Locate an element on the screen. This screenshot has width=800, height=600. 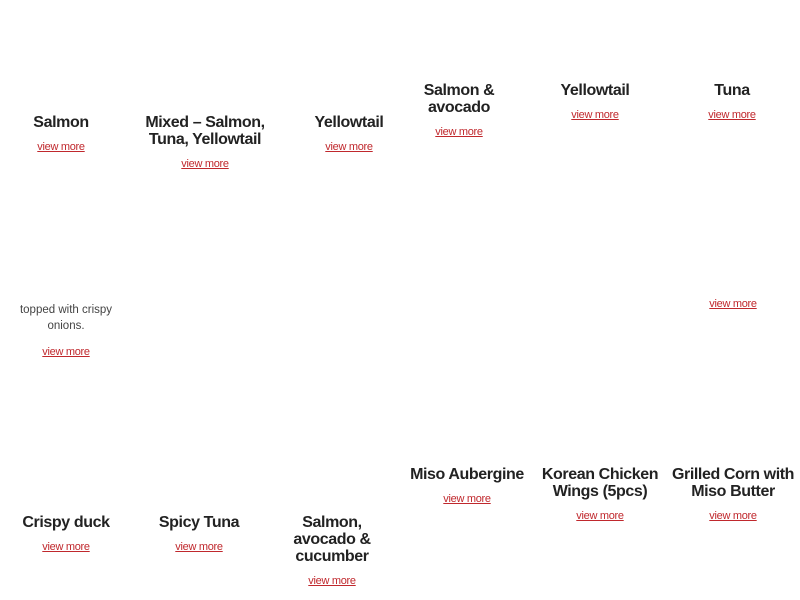
item-title: Grilled Corn with Miso Butter is located at coordinates (733, 483).